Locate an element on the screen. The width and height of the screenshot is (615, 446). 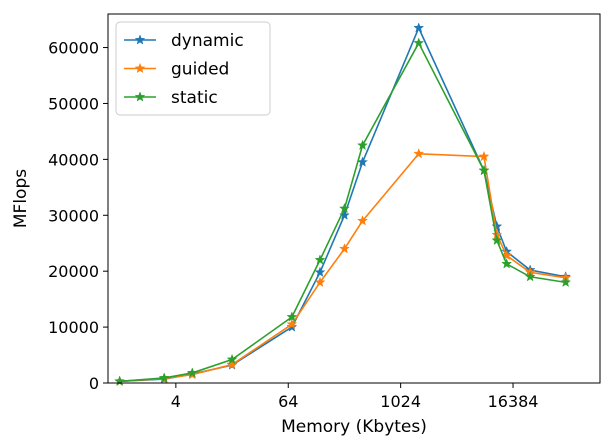
x-tick-label: 1024 is located at coordinates (400, 401).